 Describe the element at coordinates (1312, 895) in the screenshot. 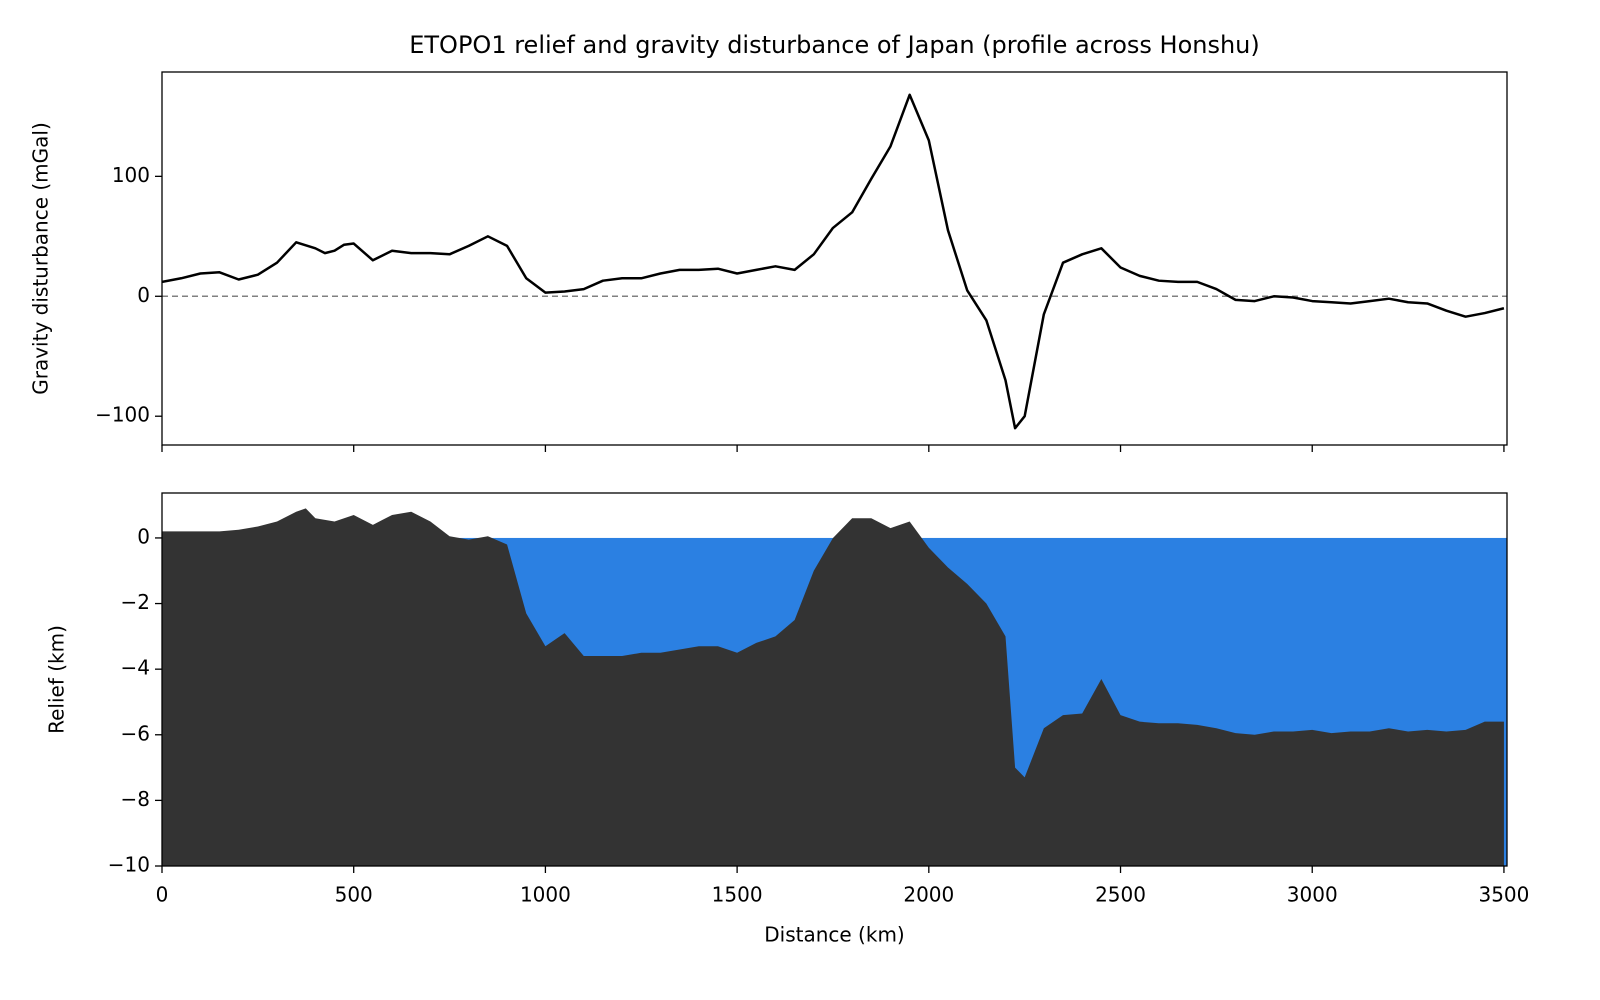

I see `x-tick-label: 3000` at that location.